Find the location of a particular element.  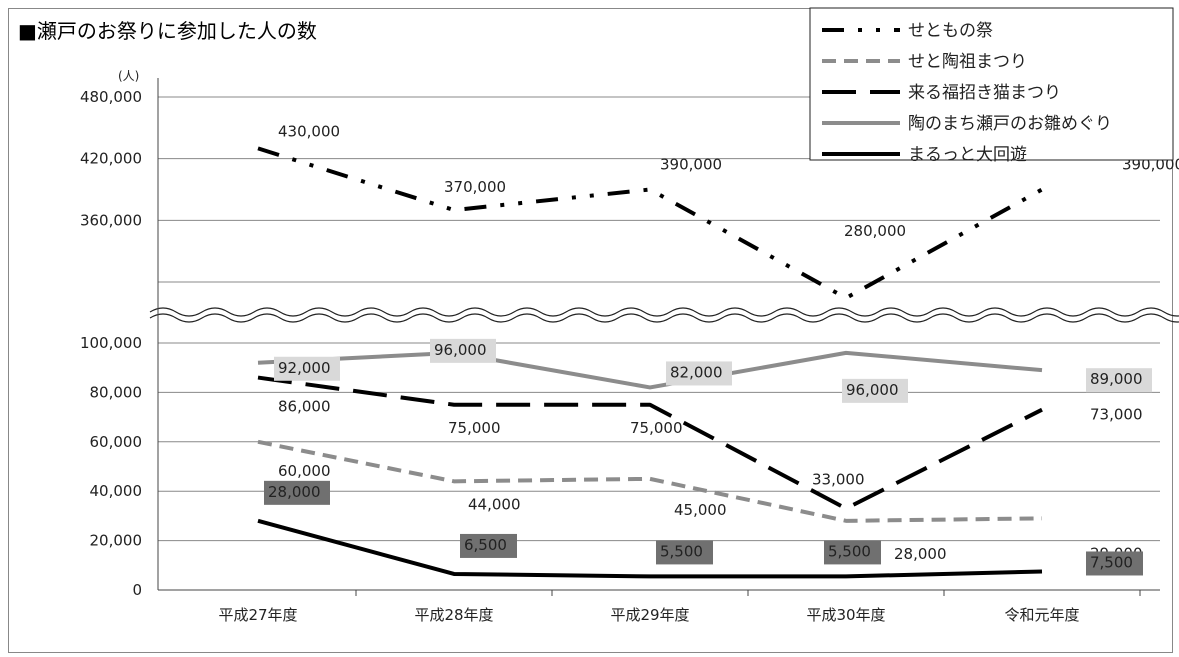

y-tick-label: 420,000 is located at coordinates (111, 159).